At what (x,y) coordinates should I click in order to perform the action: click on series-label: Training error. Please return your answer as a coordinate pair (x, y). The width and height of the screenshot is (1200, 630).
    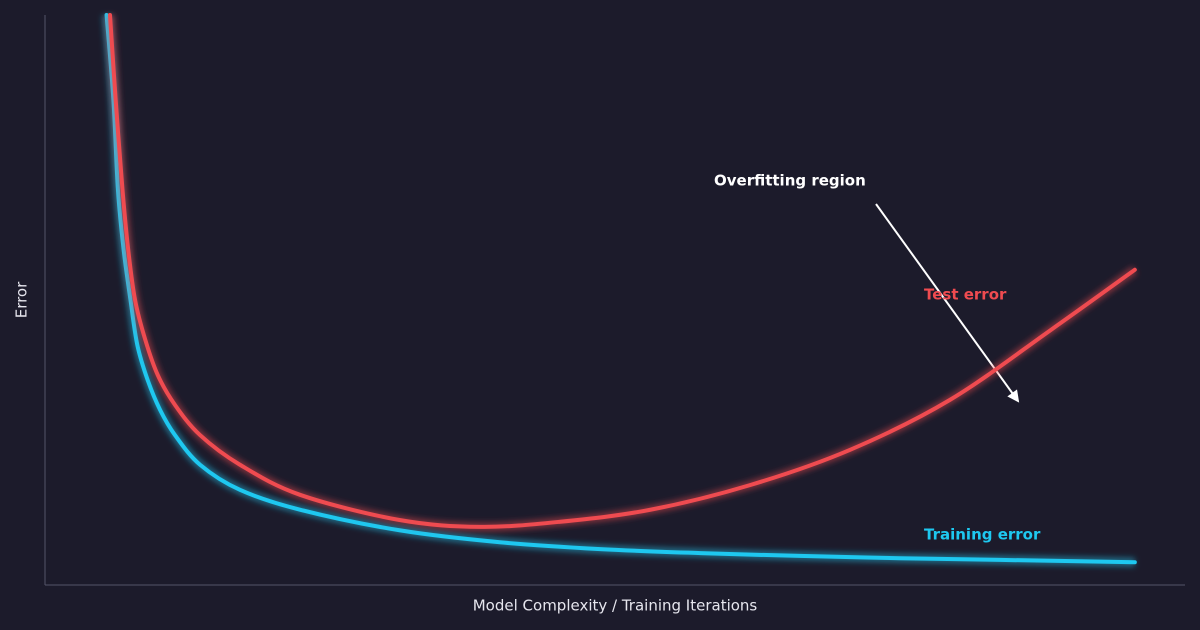
    Looking at the image, I should click on (982, 535).